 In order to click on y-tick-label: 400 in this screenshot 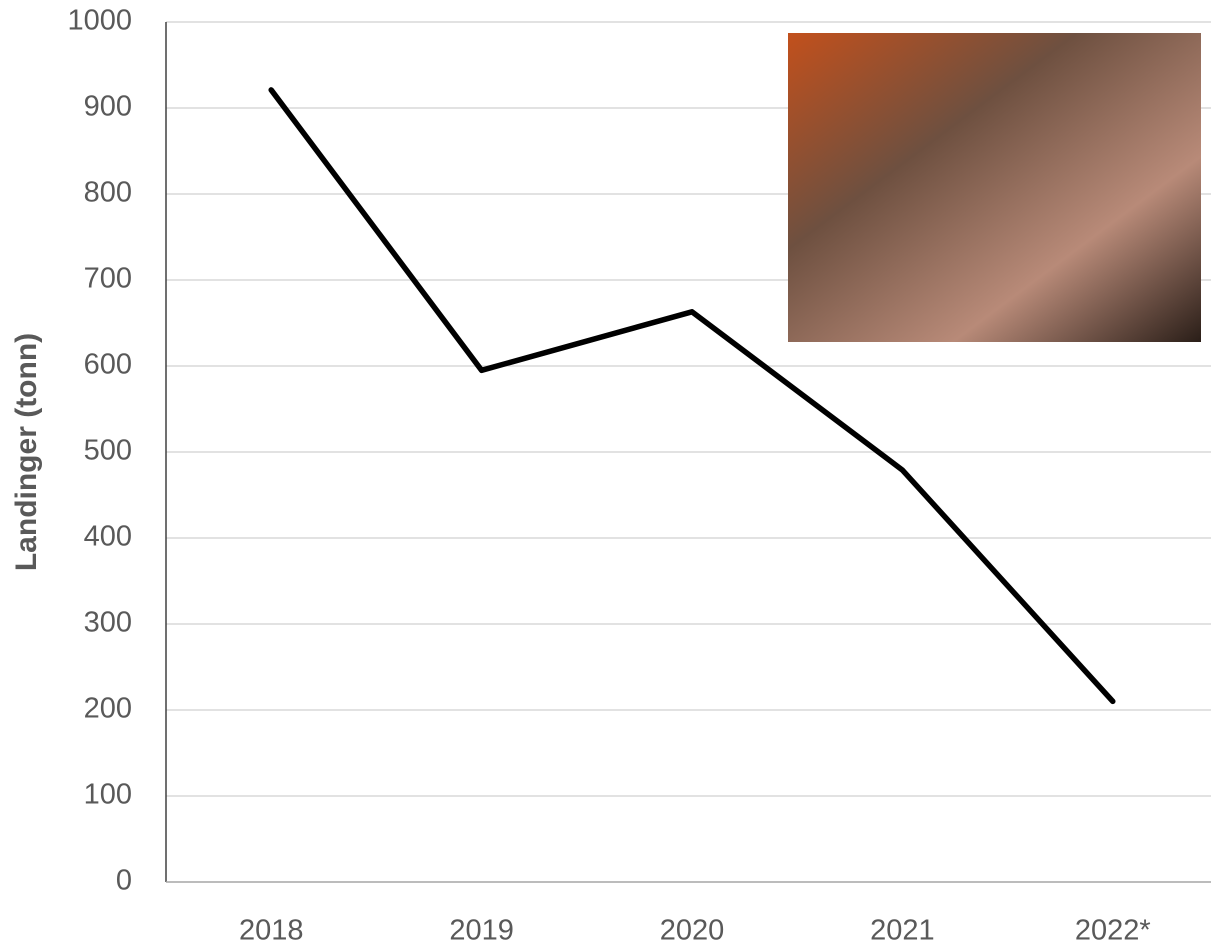, I will do `click(108, 537)`.